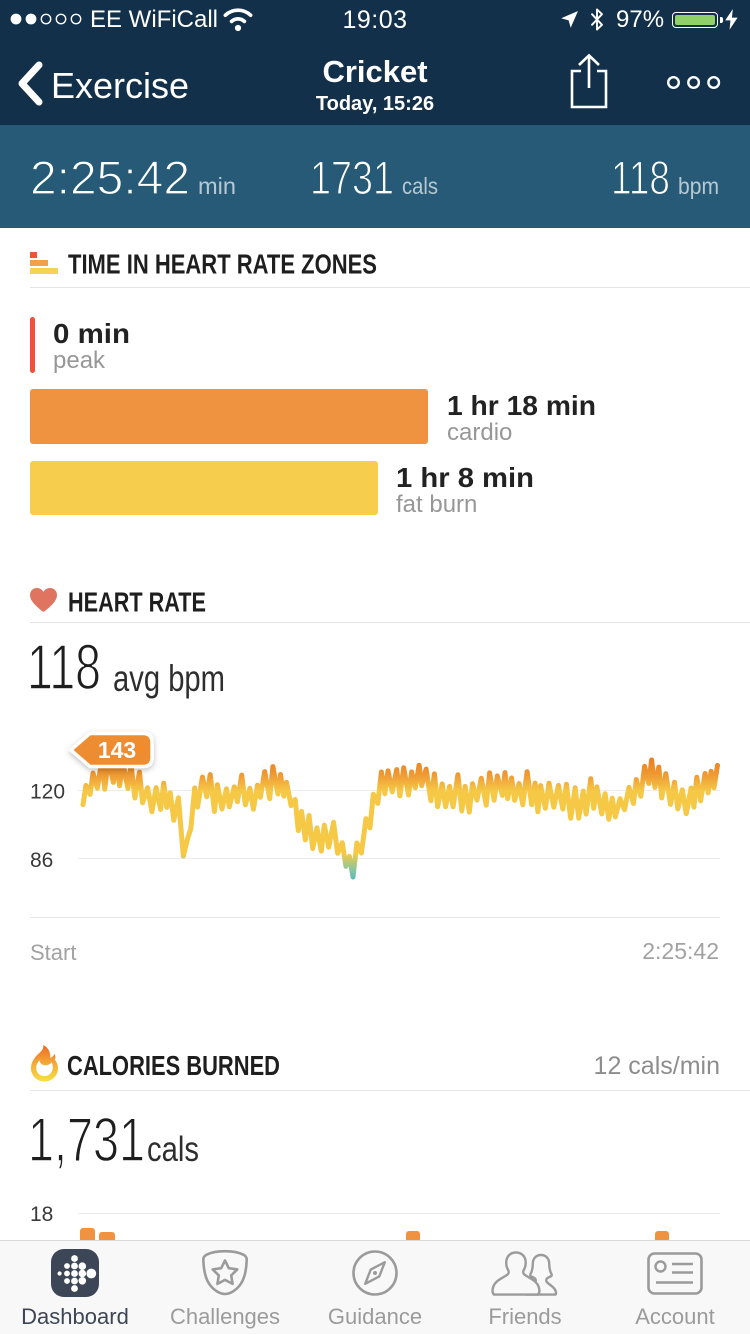 The width and height of the screenshot is (750, 1334). Describe the element at coordinates (173, 1065) in the screenshot. I see `svg-text: CALORIES BURNED` at that location.